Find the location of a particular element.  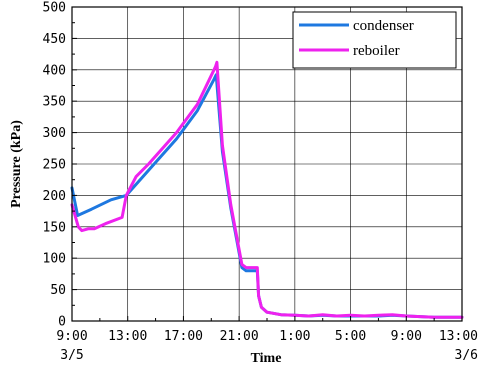

y-tick-label: 500 is located at coordinates (54, 8).